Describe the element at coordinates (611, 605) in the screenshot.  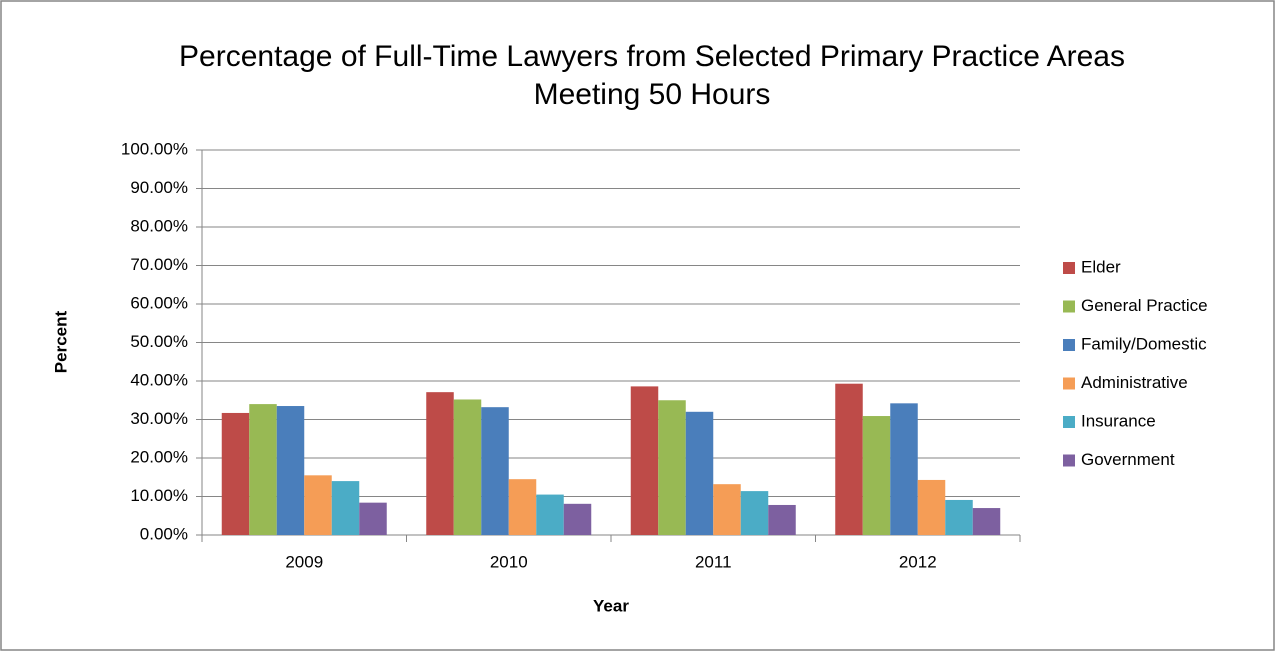
I see `x-axis-label: Year` at that location.